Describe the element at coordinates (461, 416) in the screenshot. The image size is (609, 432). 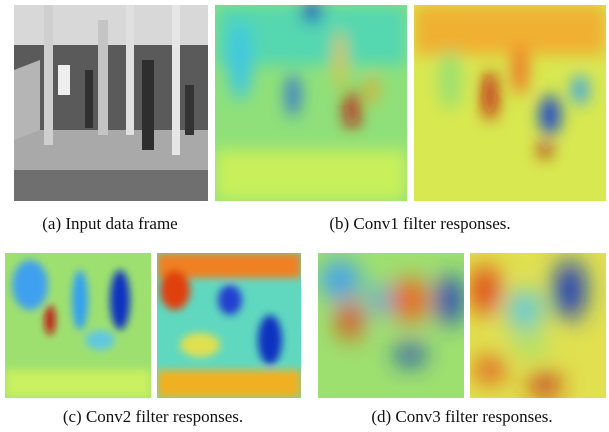
I see `caption: (d) Conv3 filter responses.` at that location.